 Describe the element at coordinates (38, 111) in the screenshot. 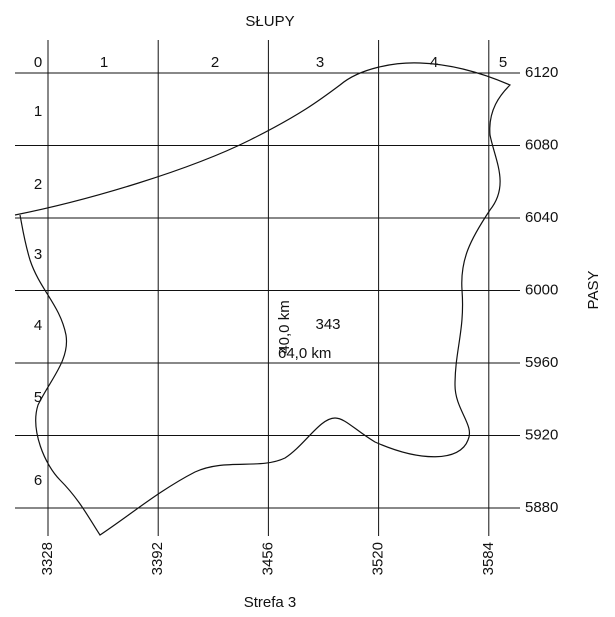

I see `row-label: 1` at that location.